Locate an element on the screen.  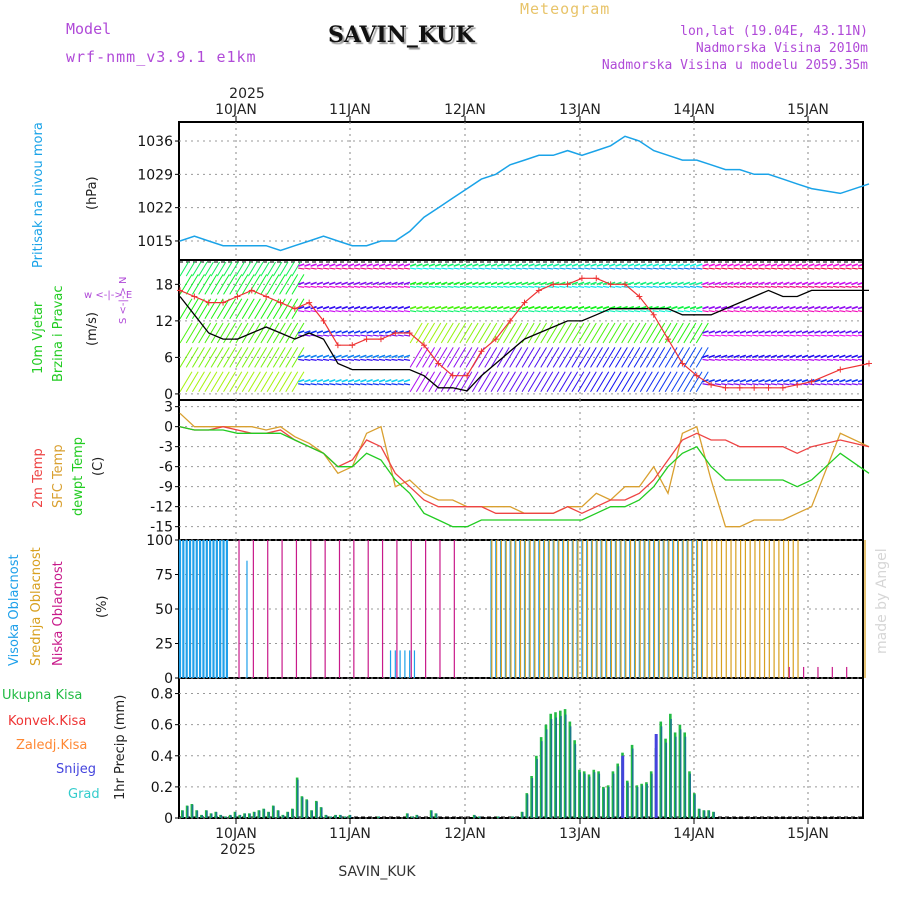
pressure-tick-0: 1015 is located at coordinates (155, 242).